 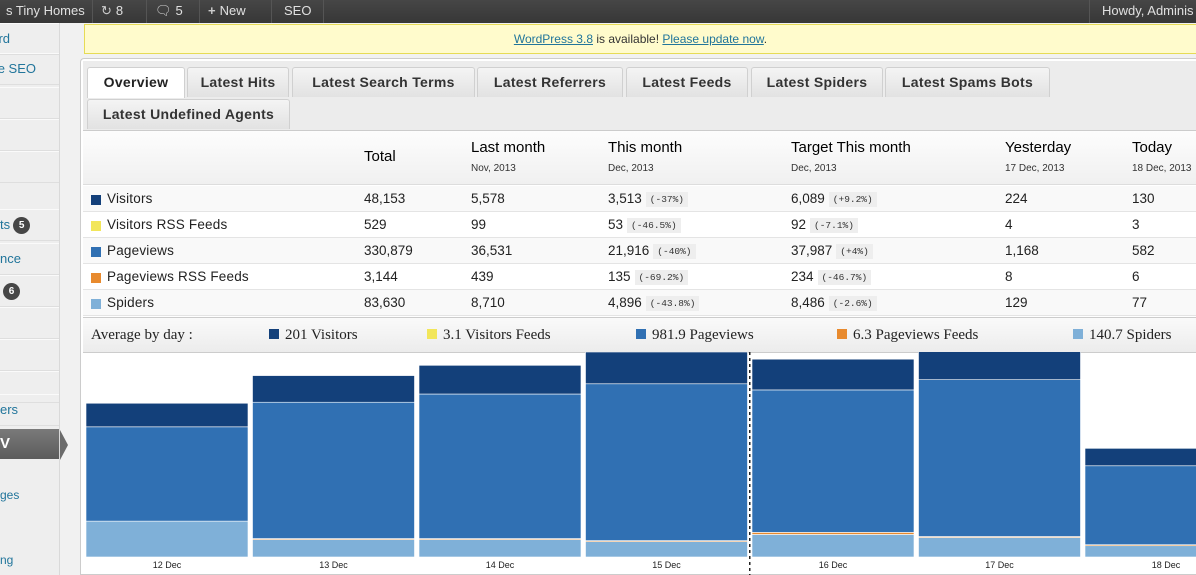 What do you see at coordinates (29, 225) in the screenshot?
I see `sidebar-item-comments: ts 5` at bounding box center [29, 225].